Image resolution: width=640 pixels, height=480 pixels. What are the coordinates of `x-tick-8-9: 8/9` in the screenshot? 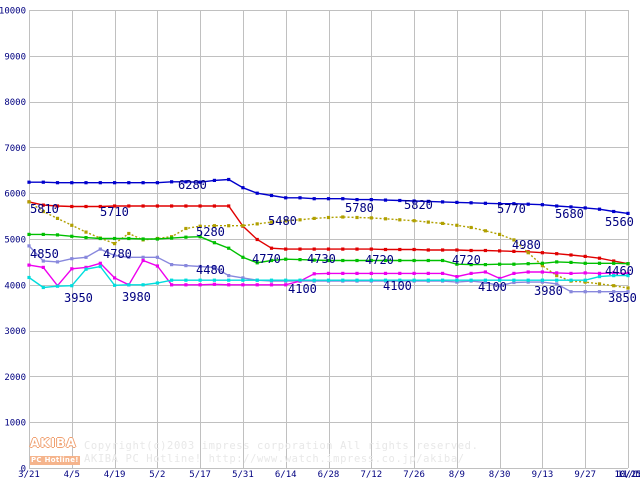 It's located at (457, 475).